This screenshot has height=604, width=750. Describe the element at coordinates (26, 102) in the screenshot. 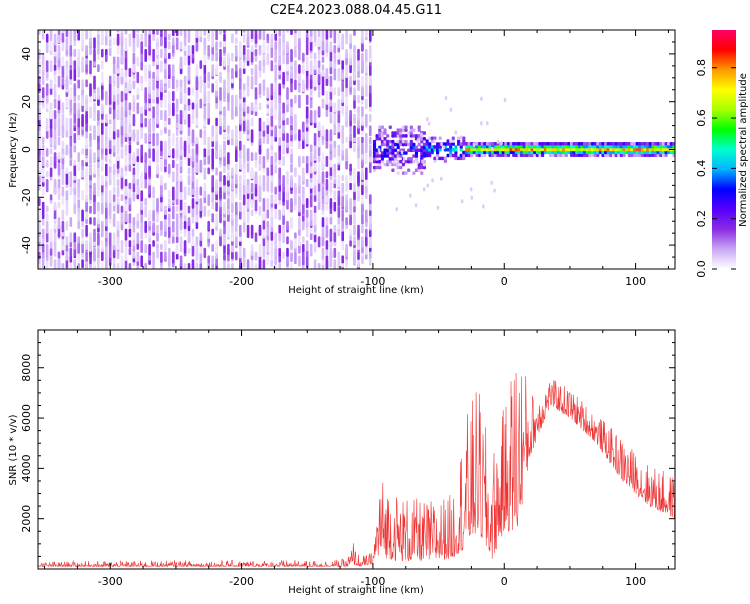

I see `spectrogram-ytick-label: 20` at that location.